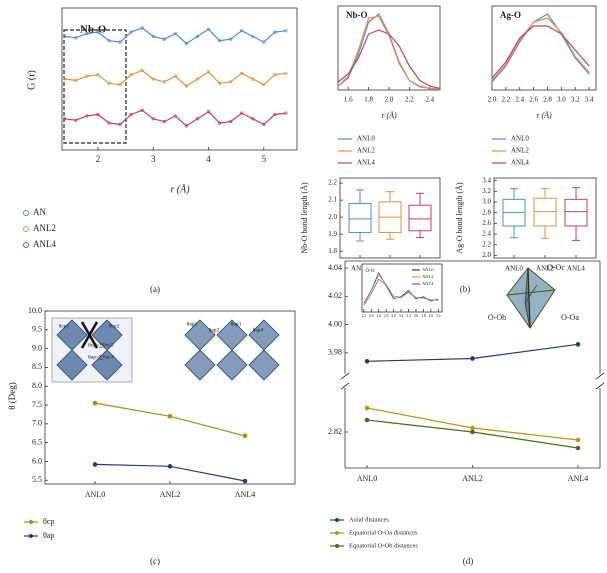 The image size is (607, 573). What do you see at coordinates (95, 494) in the screenshot?
I see `x-tick-label: ANL0` at bounding box center [95, 494].